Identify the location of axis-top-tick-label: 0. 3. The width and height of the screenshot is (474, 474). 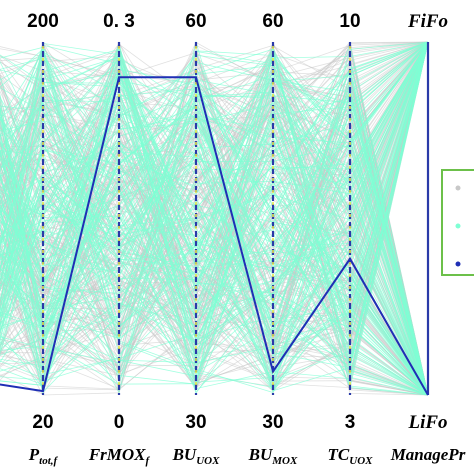
(119, 21).